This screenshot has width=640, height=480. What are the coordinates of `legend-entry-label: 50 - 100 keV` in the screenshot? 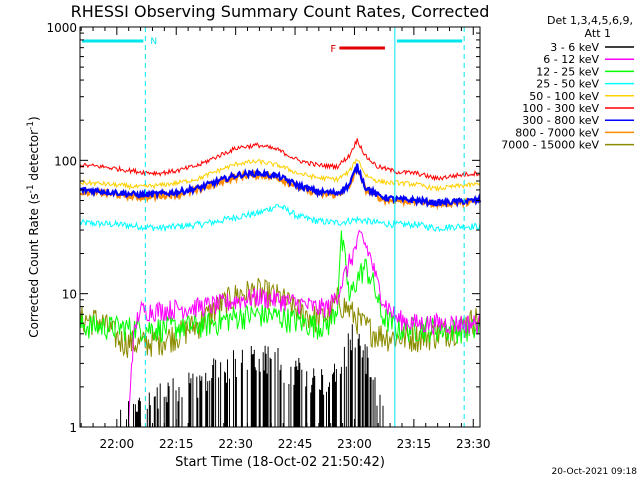 It's located at (564, 96).